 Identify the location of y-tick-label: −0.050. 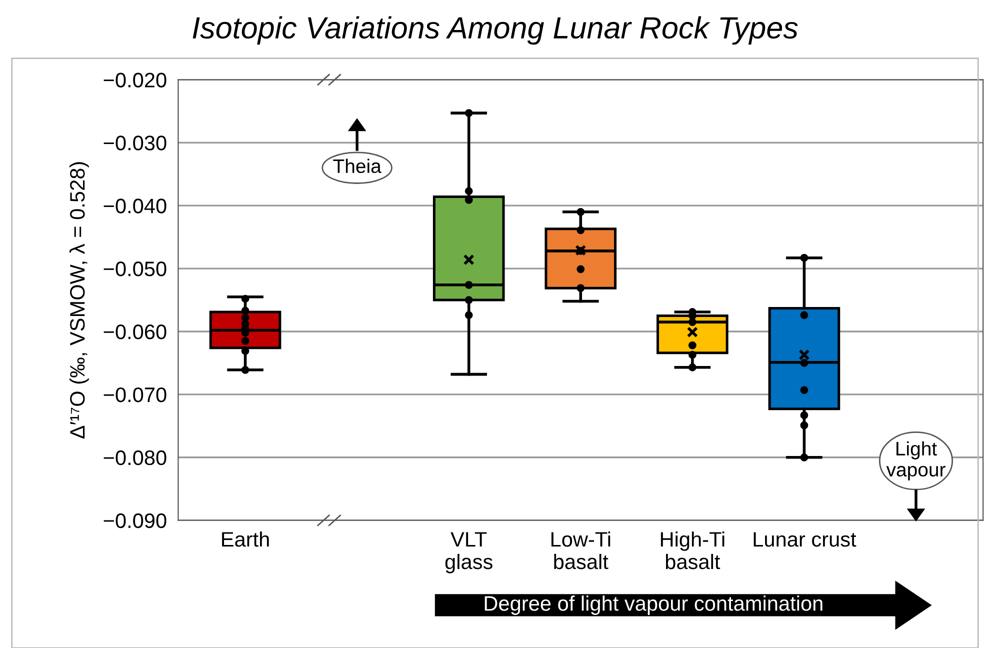
(135, 269).